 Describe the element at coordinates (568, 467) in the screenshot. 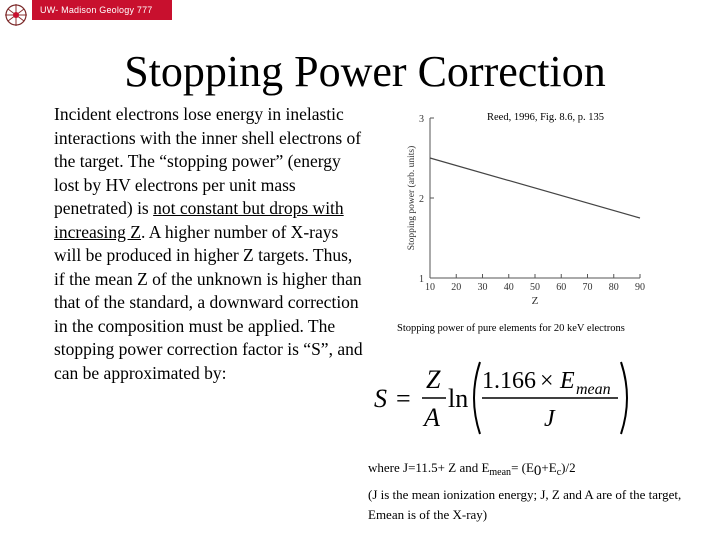

I see `where-end: )/2` at that location.